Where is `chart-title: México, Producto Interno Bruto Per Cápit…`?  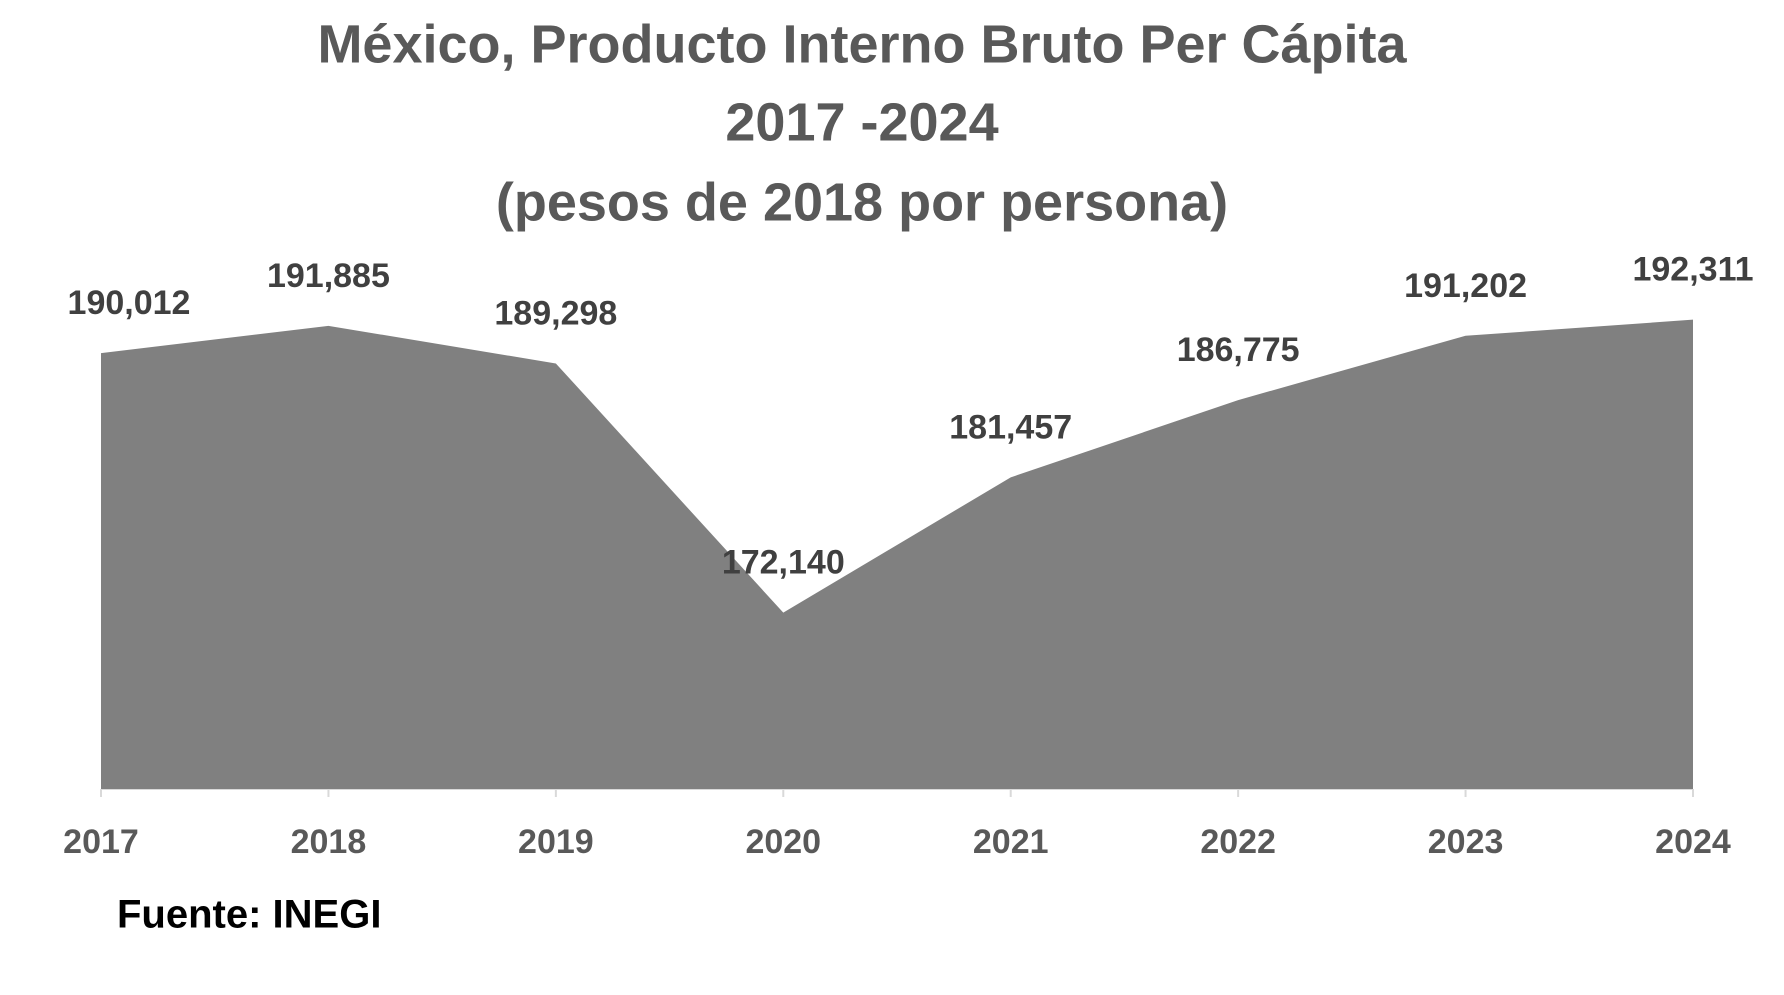 chart-title: México, Producto Interno Bruto Per Cápit… is located at coordinates (862, 44).